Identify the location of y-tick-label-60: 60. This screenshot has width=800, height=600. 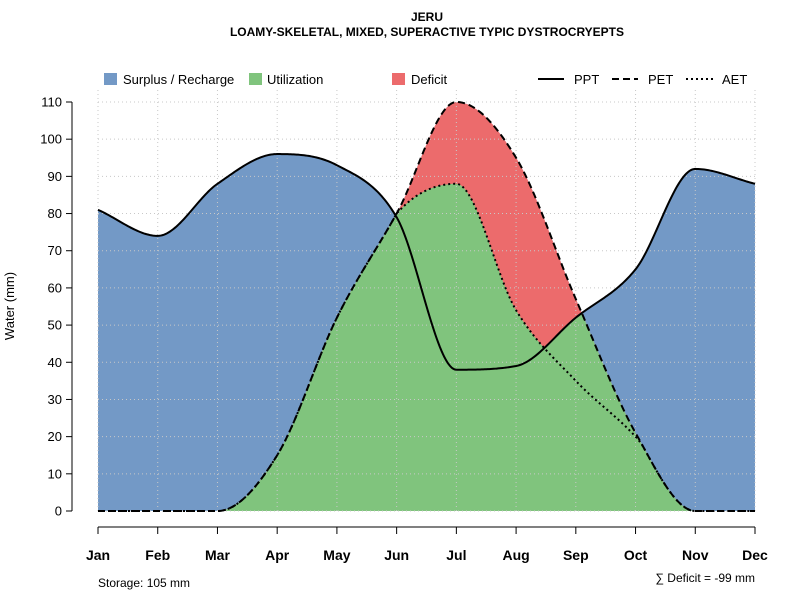
(55, 287).